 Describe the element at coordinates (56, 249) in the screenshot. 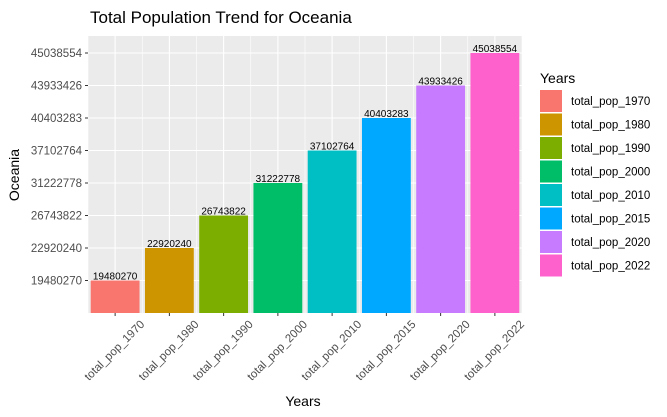

I see `y-tick-label: 22920240` at that location.